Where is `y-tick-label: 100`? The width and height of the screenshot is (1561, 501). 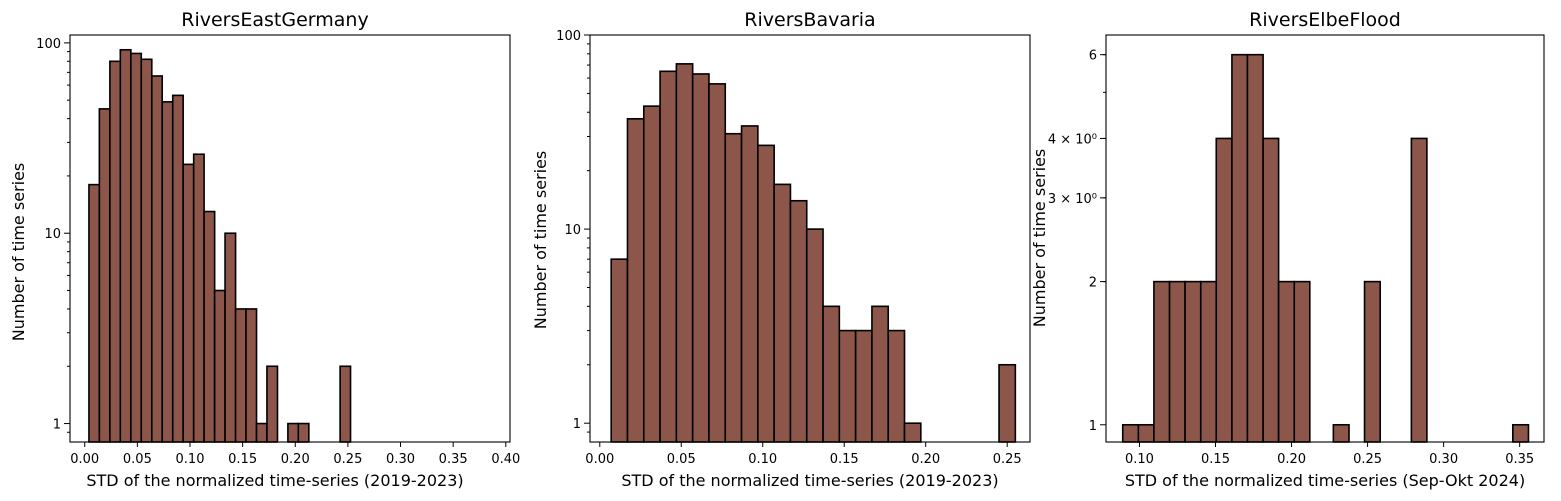
y-tick-label: 100 is located at coordinates (568, 36).